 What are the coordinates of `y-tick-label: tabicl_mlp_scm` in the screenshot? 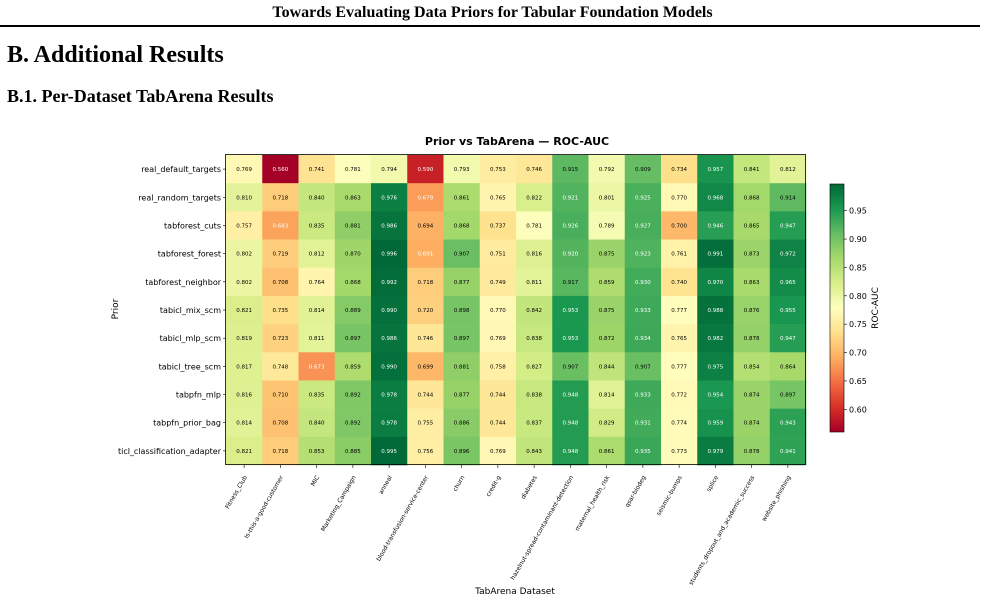 It's located at (191, 338).